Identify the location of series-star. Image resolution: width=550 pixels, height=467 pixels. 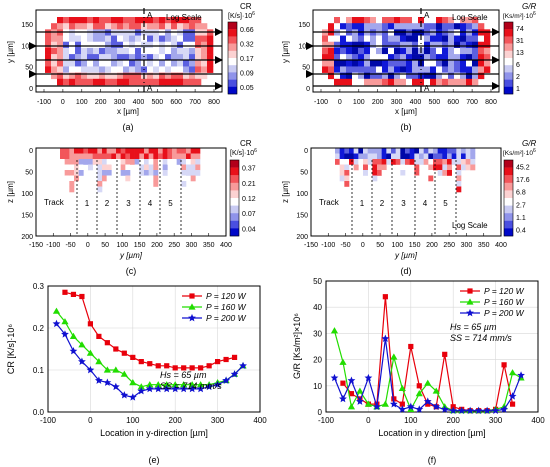
(149, 360).